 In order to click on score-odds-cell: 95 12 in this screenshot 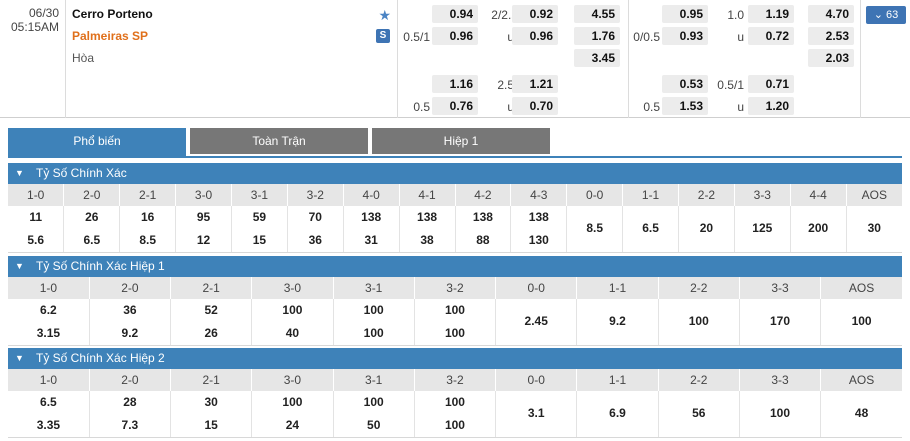, I will do `click(203, 229)`.